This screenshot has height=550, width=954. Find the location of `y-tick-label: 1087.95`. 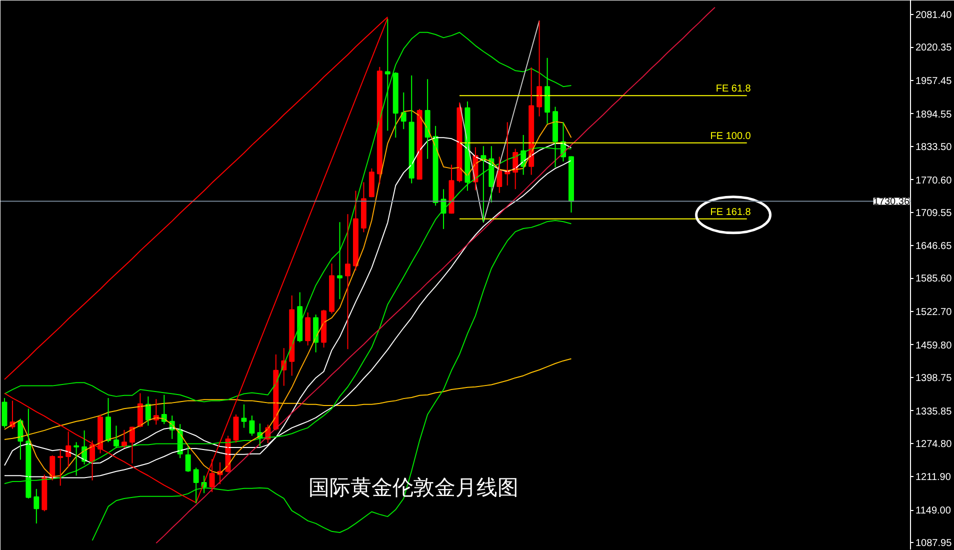

y-tick-label: 1087.95 is located at coordinates (934, 544).